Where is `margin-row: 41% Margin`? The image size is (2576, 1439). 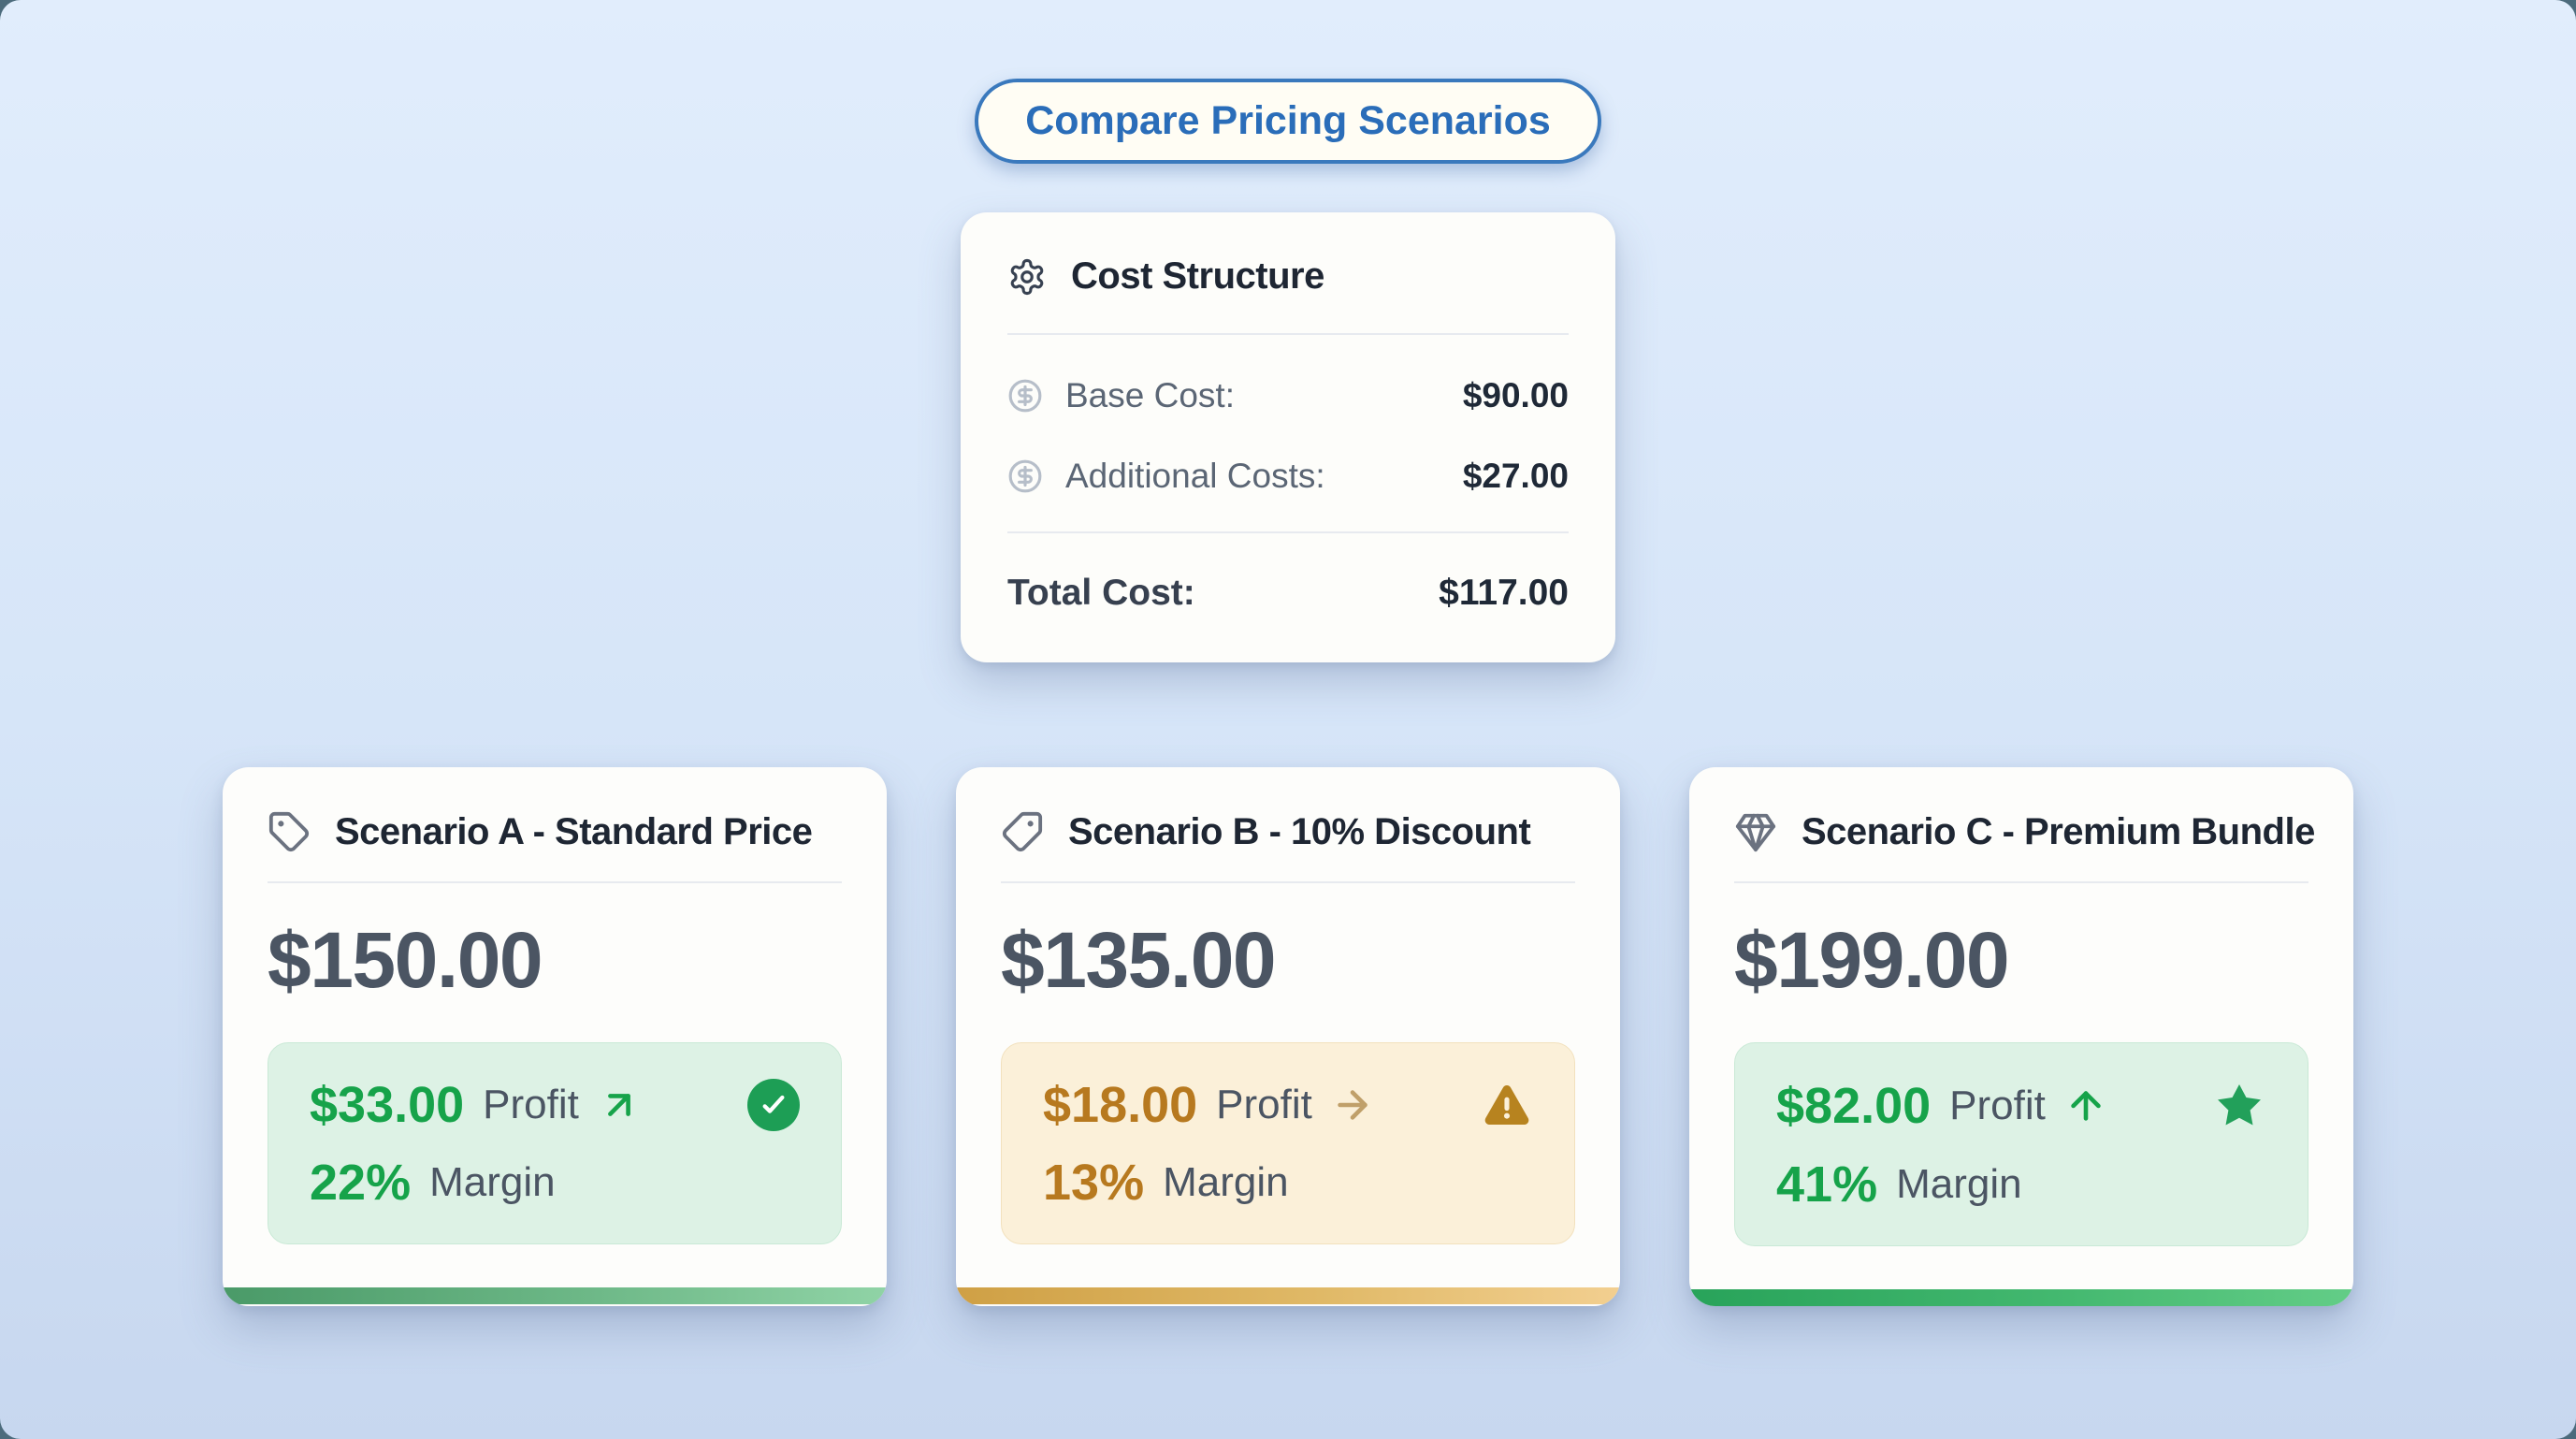 margin-row: 41% Margin is located at coordinates (2021, 1184).